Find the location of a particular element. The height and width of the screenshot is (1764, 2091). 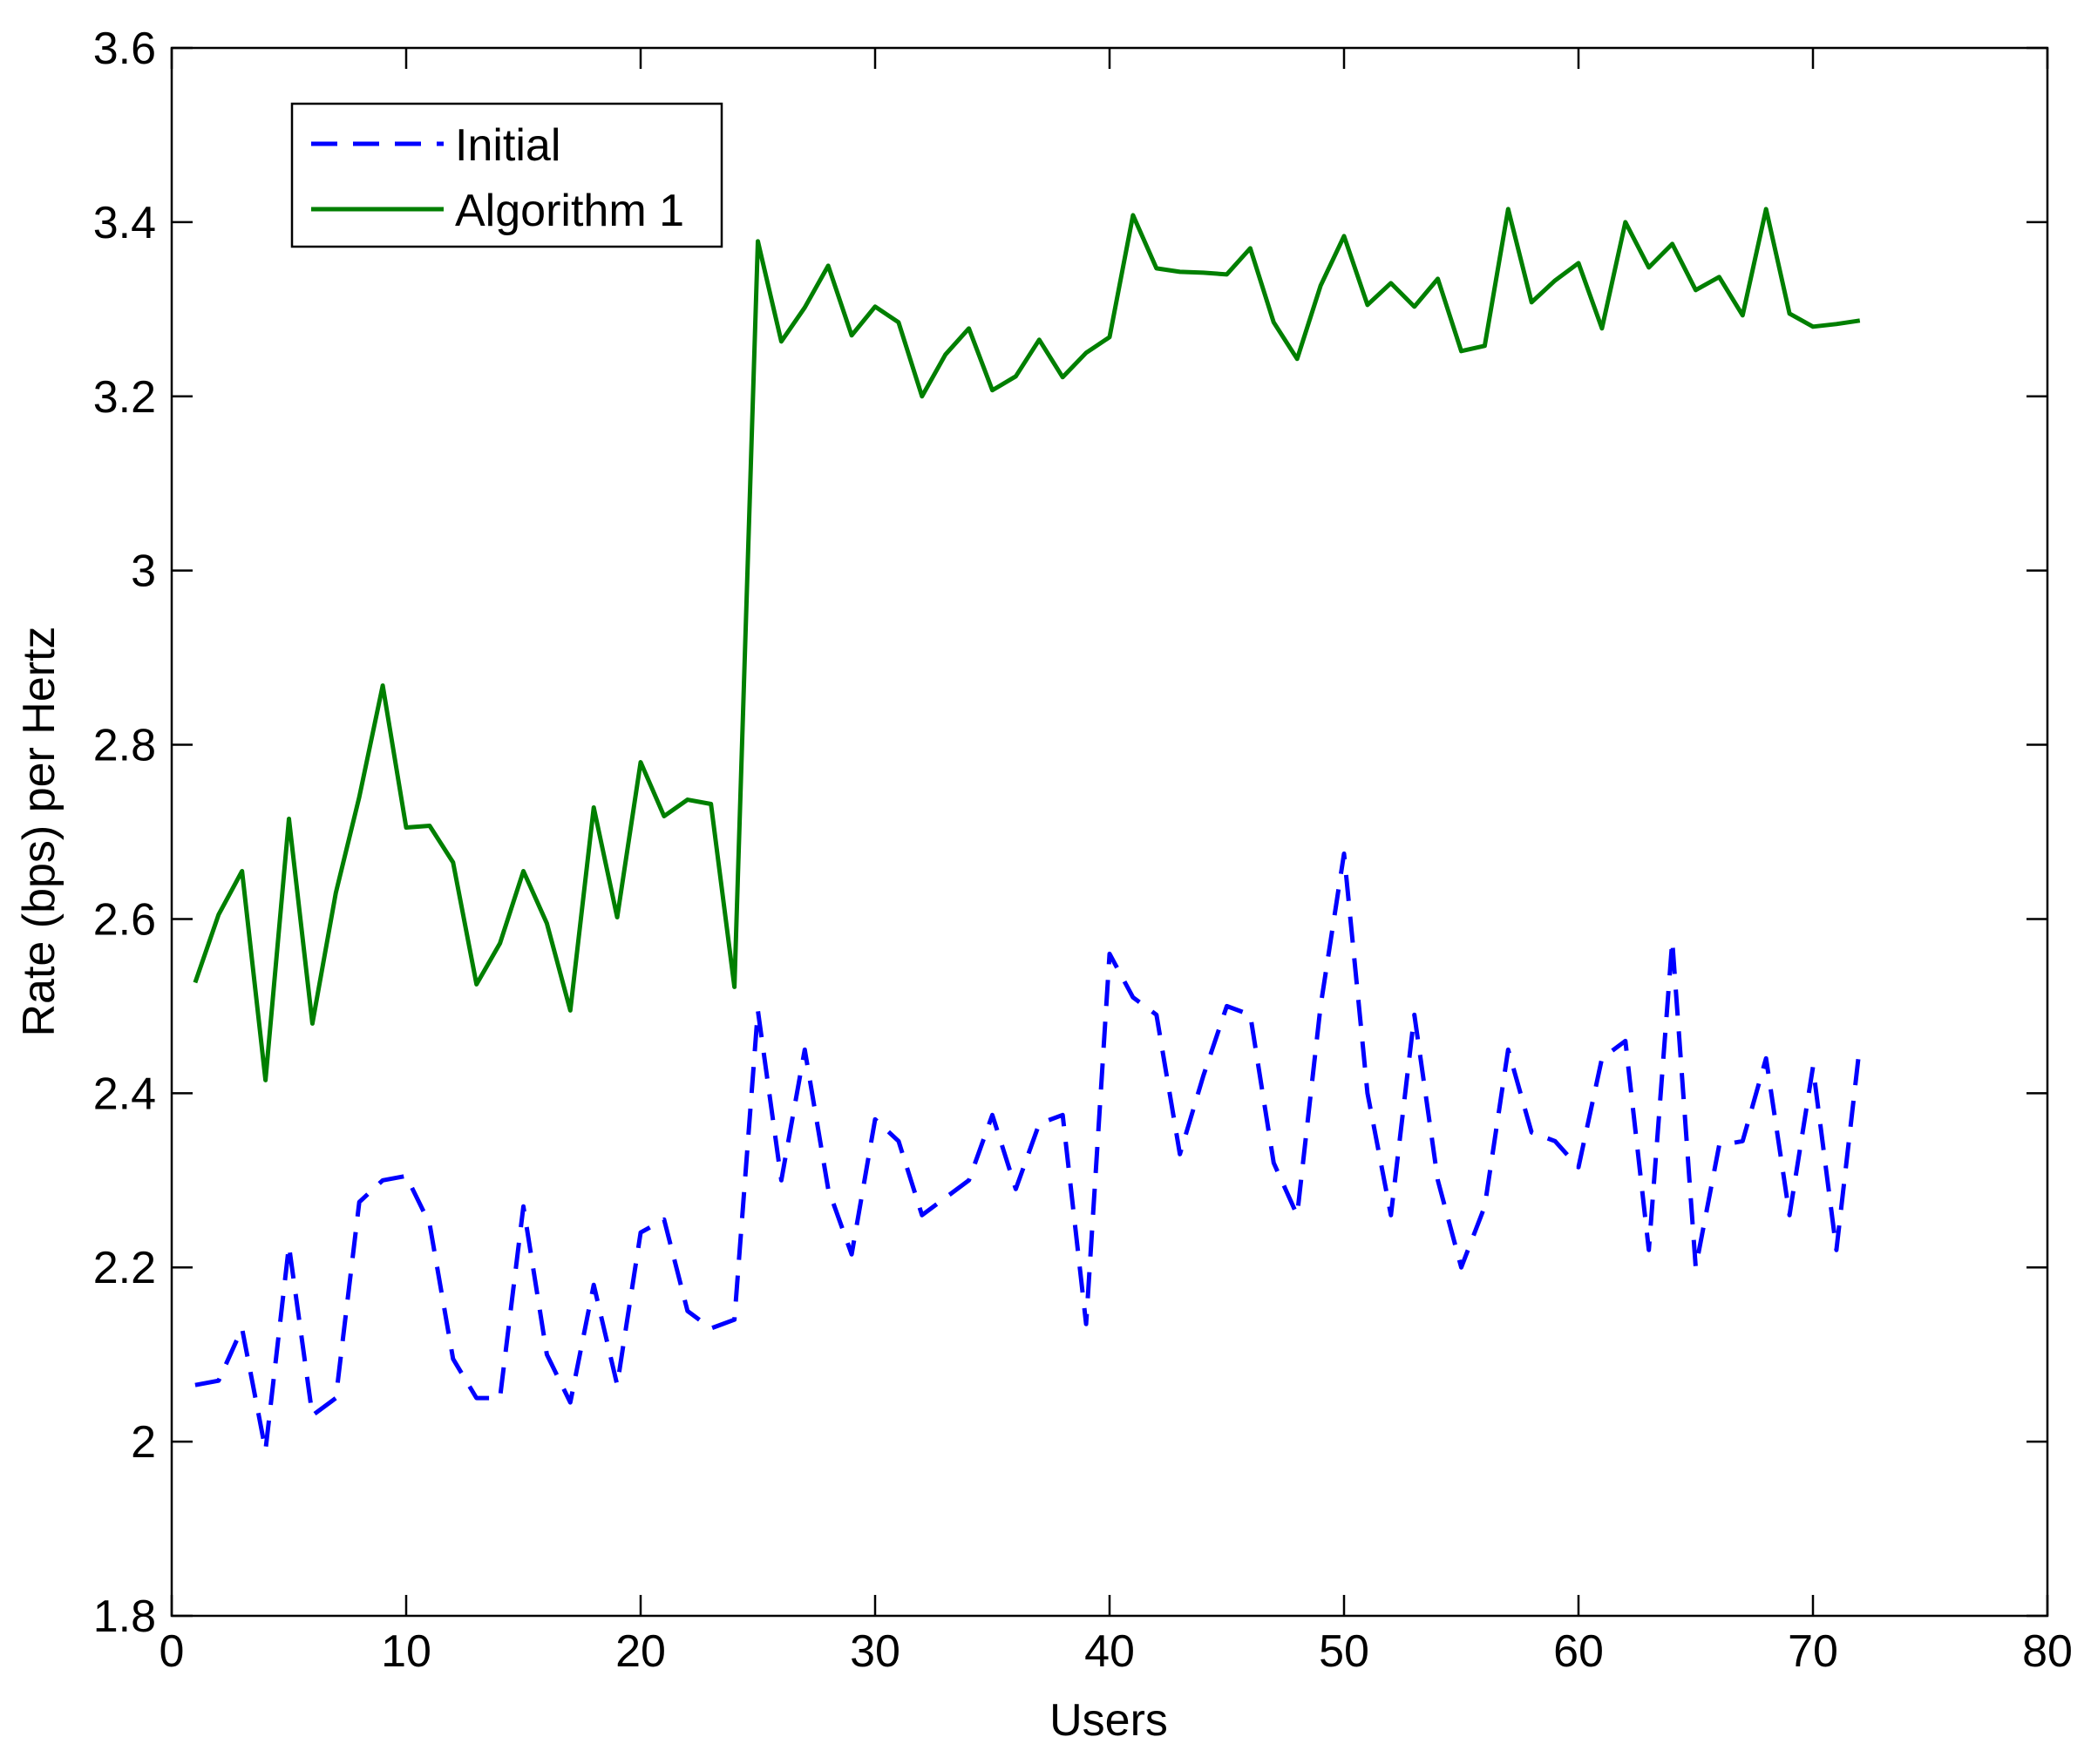

x-tick-label: 80 is located at coordinates (2047, 1651).